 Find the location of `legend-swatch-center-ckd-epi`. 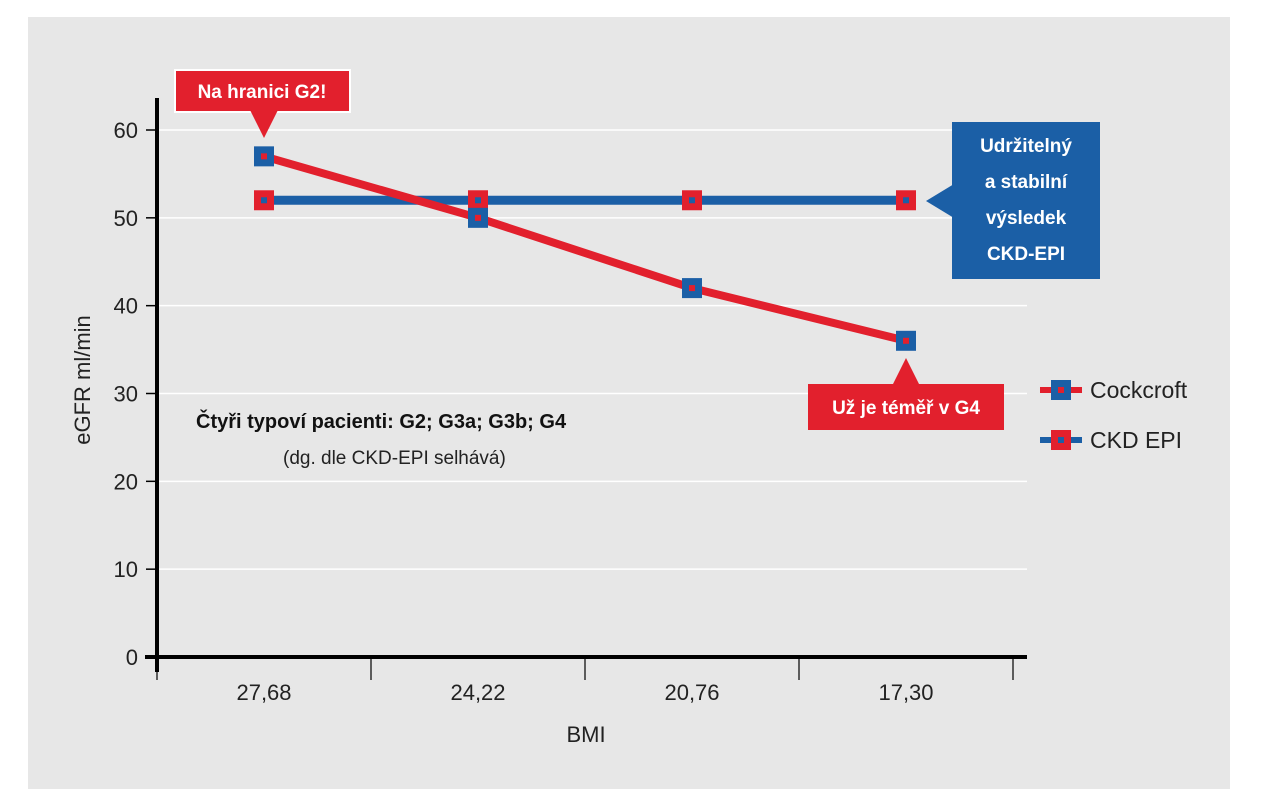

legend-swatch-center-ckd-epi is located at coordinates (1061, 440).